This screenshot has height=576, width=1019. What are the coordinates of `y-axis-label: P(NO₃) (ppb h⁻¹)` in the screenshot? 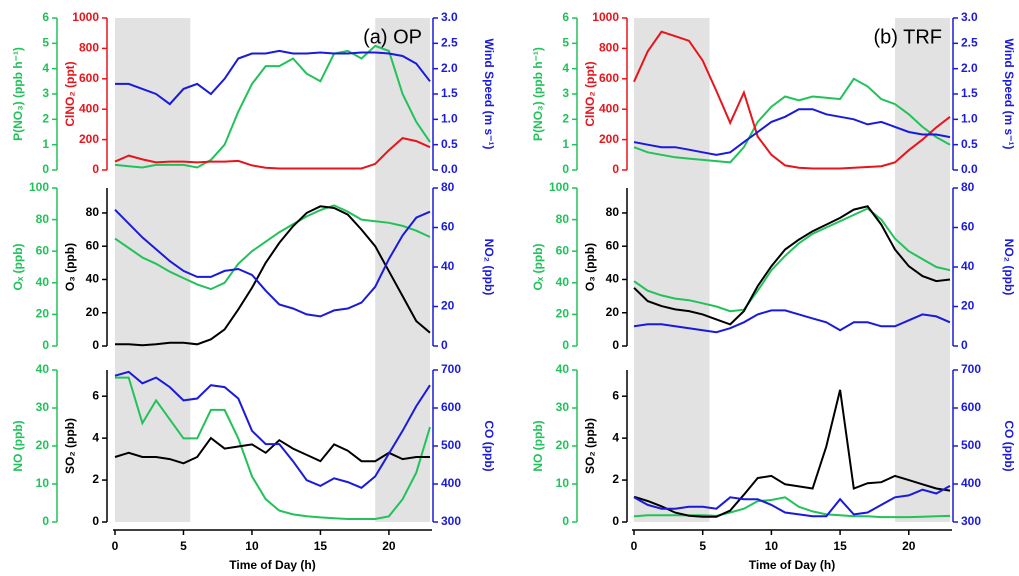 It's located at (538, 94).